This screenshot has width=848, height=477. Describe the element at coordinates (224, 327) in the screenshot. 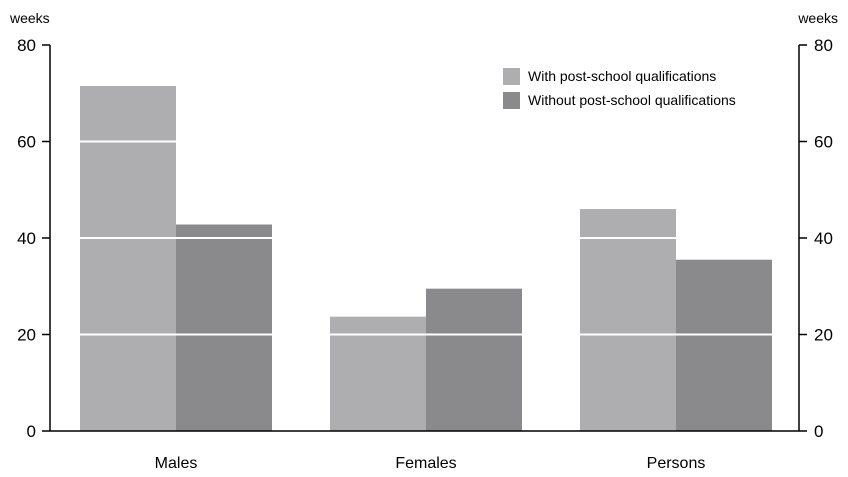

I see `bar-males-without` at that location.